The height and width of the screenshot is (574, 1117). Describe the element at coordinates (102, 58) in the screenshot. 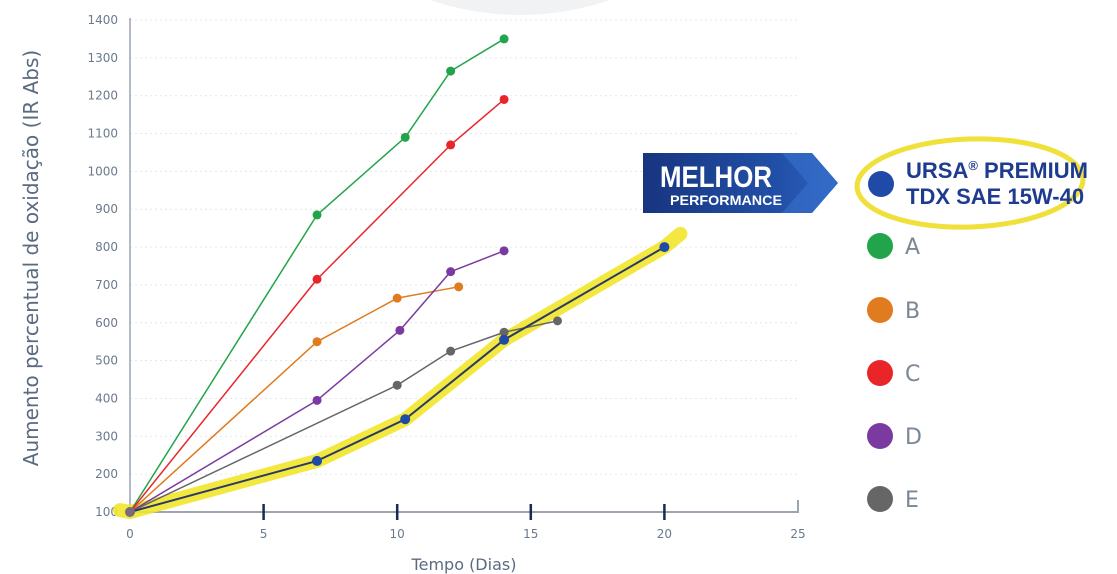

I see `y-tick-label: 1300` at that location.